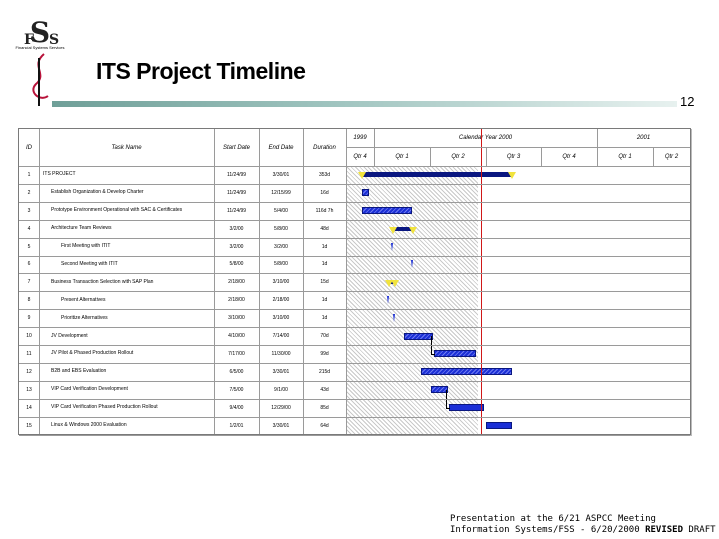 The width and height of the screenshot is (719, 539). What do you see at coordinates (29, 371) in the screenshot?
I see `task-id-cell: 12` at bounding box center [29, 371].